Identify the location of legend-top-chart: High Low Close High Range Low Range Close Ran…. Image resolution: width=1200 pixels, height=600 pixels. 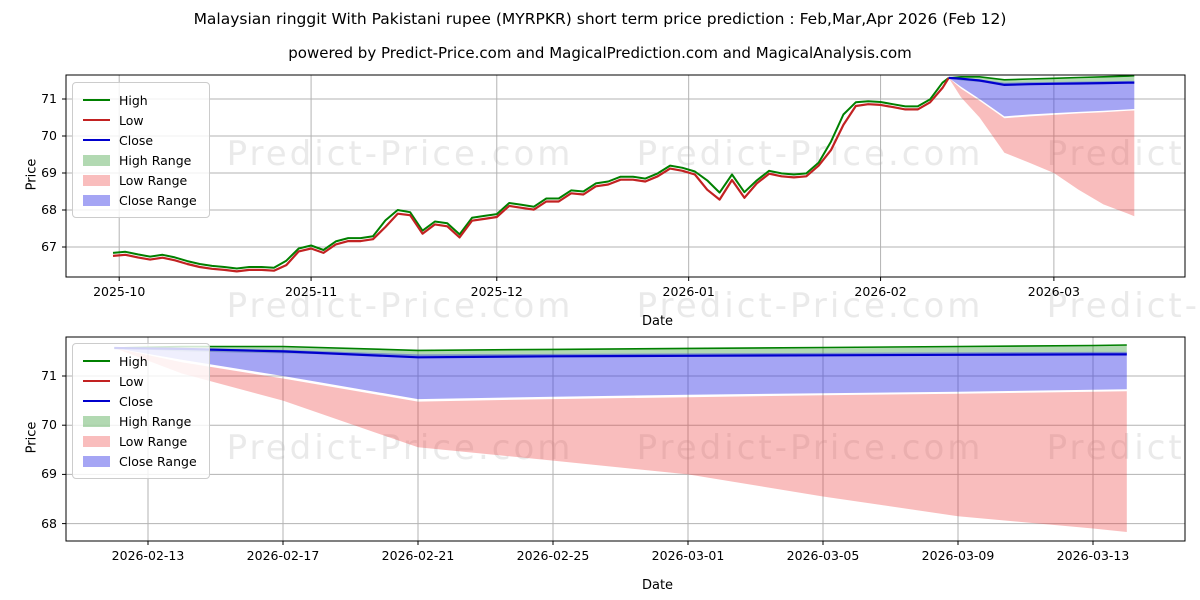
(141, 150).